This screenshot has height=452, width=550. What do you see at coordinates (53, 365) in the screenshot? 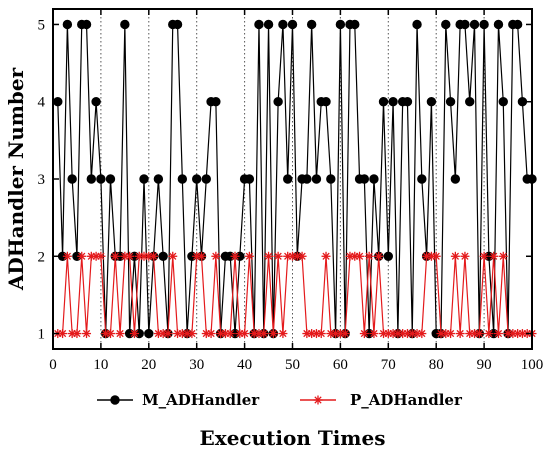
I see `x-tick-label: 0` at bounding box center [53, 365].